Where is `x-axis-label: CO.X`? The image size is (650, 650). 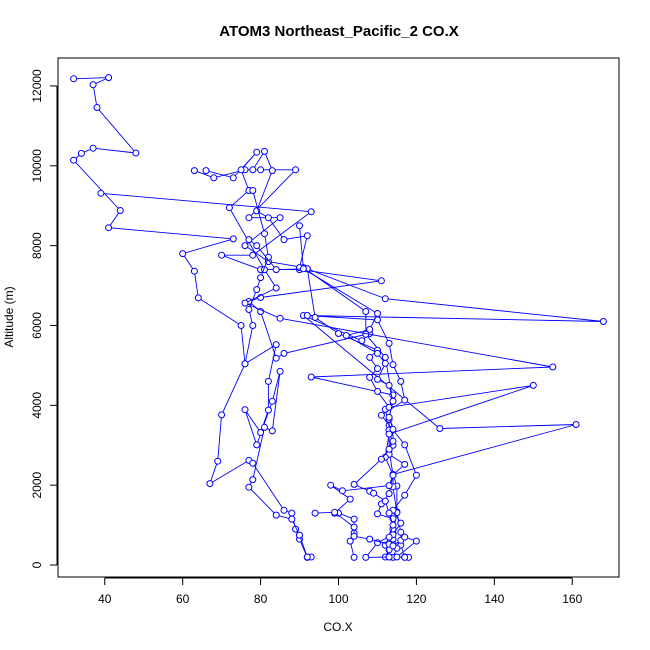 x-axis-label: CO.X is located at coordinates (337, 627).